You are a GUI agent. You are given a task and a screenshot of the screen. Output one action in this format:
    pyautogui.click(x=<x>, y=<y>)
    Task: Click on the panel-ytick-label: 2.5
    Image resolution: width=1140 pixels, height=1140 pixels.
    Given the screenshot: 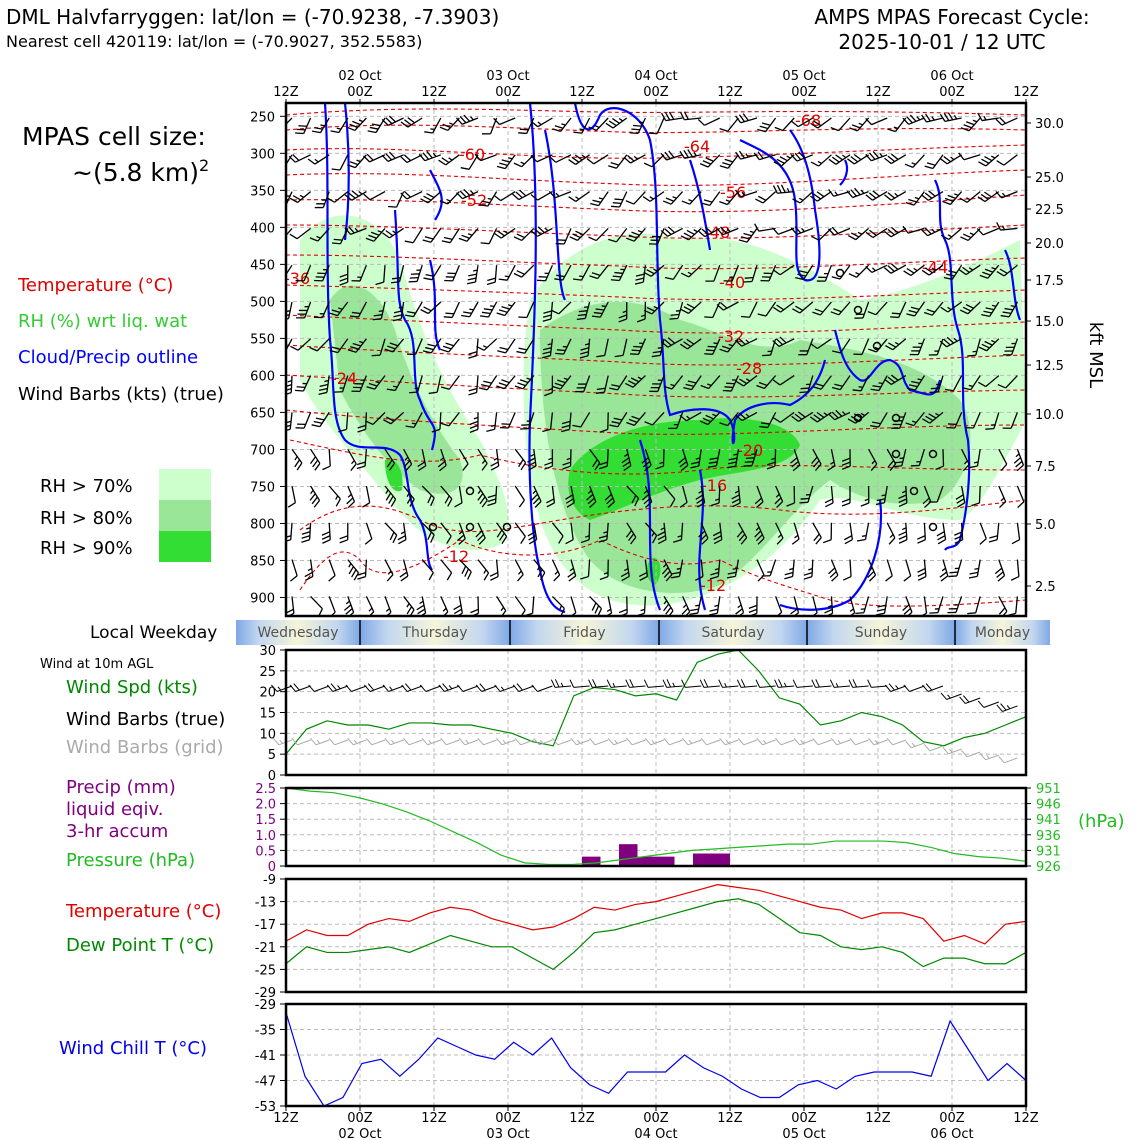 What is the action you would take?
    pyautogui.click(x=265, y=789)
    